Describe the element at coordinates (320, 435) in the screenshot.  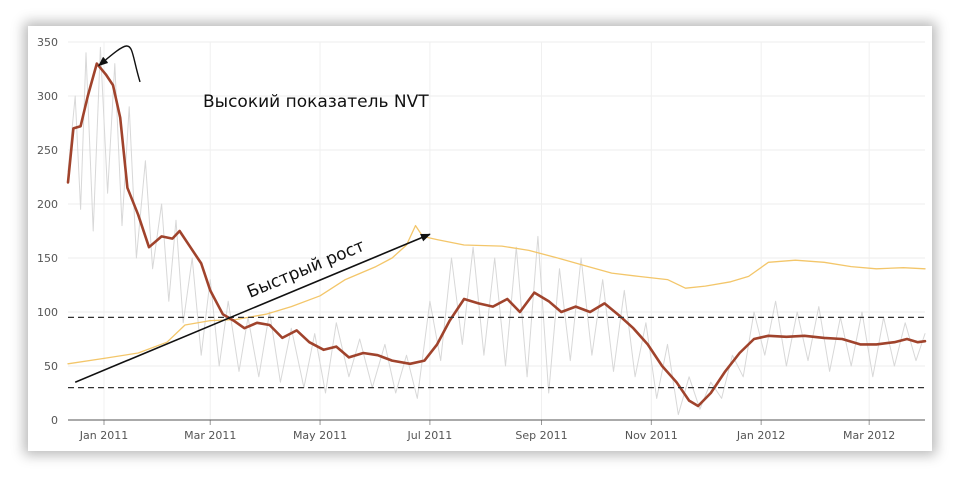
I see `x-tick-label: May 2011` at that location.